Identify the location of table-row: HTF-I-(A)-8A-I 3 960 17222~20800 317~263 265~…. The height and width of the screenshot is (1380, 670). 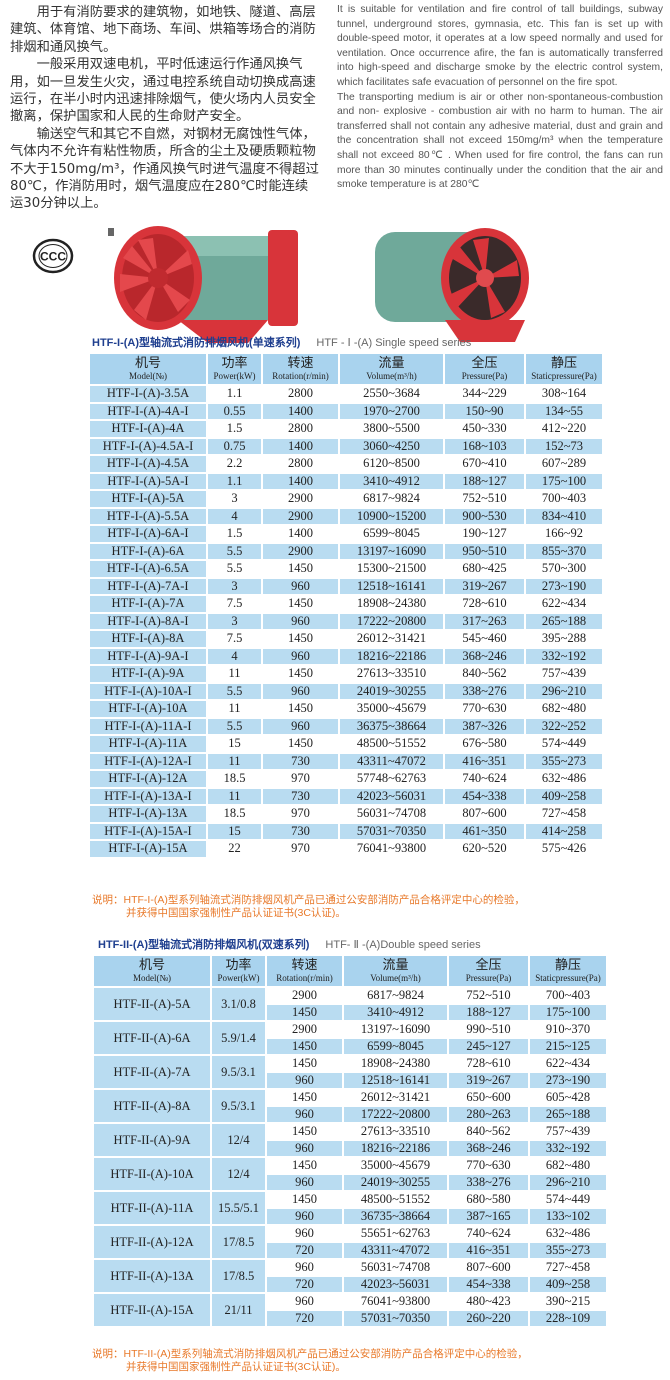
(346, 621).